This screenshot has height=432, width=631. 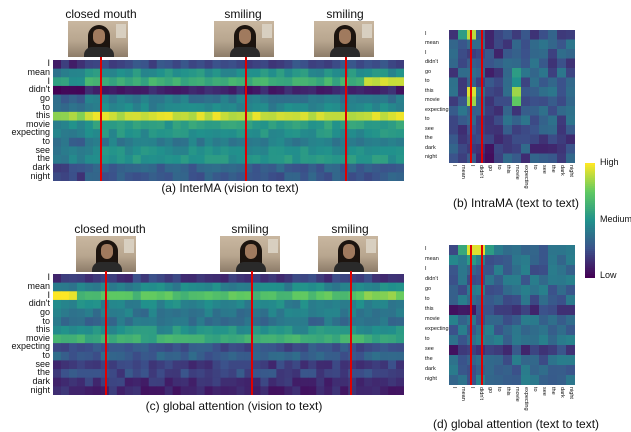 I want to click on col-label: go, so click(x=489, y=168).